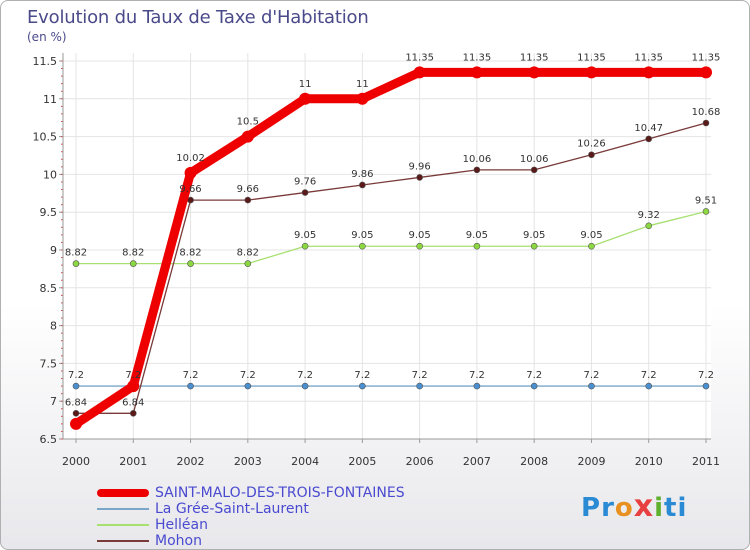 The image size is (750, 550). What do you see at coordinates (45, 61) in the screenshot?
I see `y-tick-label: 11.5` at bounding box center [45, 61].